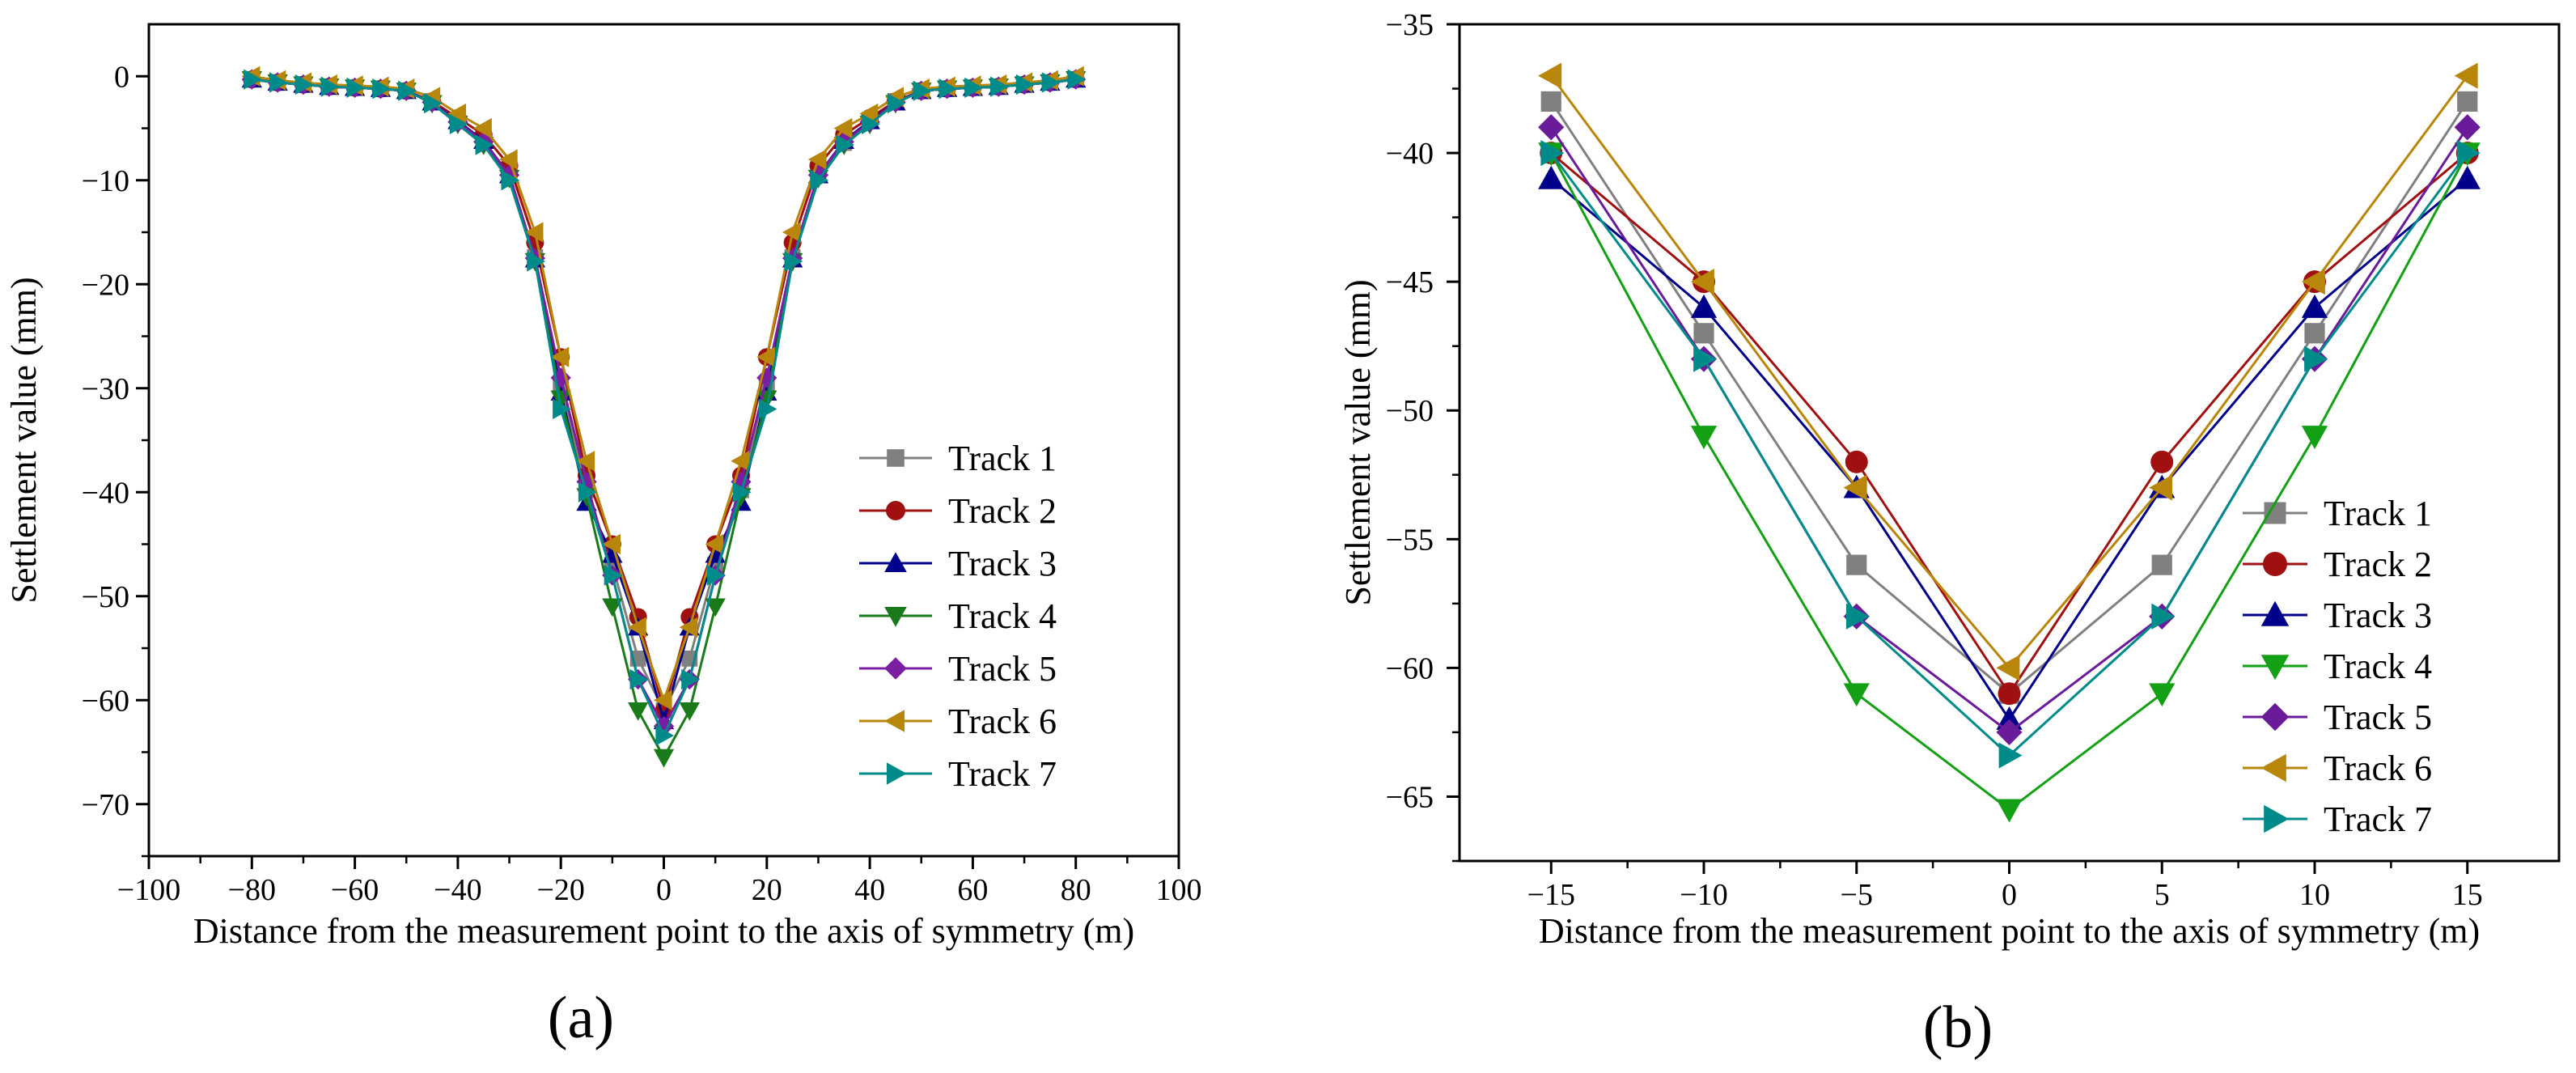 This screenshot has width=2576, height=1073. What do you see at coordinates (105, 181) in the screenshot?
I see `y-tick-label: −10` at bounding box center [105, 181].